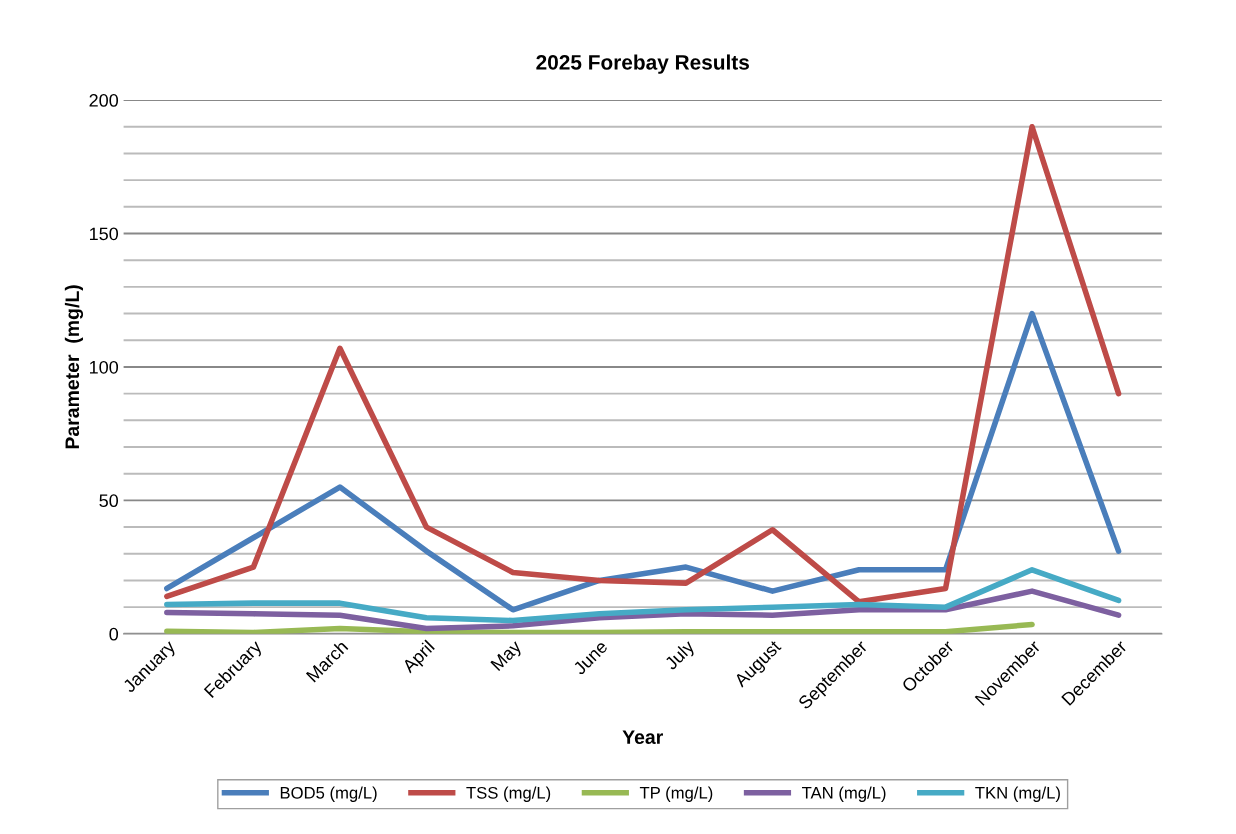  What do you see at coordinates (508, 794) in the screenshot?
I see `legend-label: TSS (mg/L)` at bounding box center [508, 794].